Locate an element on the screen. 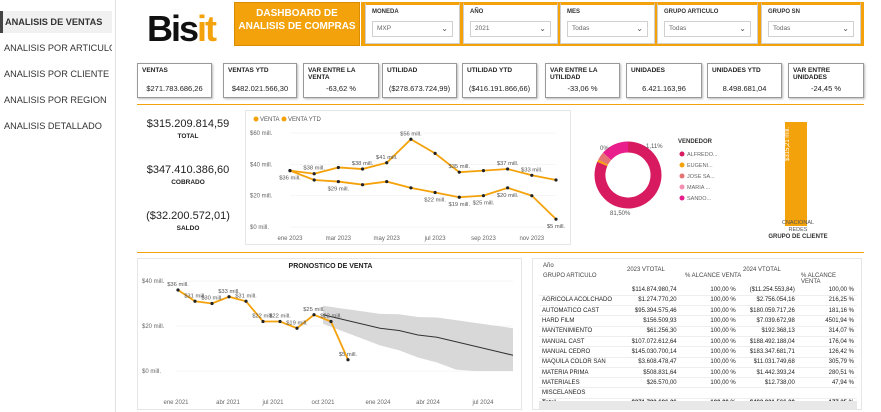 Image resolution: width=881 pixels, height=412 pixels. data-label: $22 mill. is located at coordinates (331, 317).